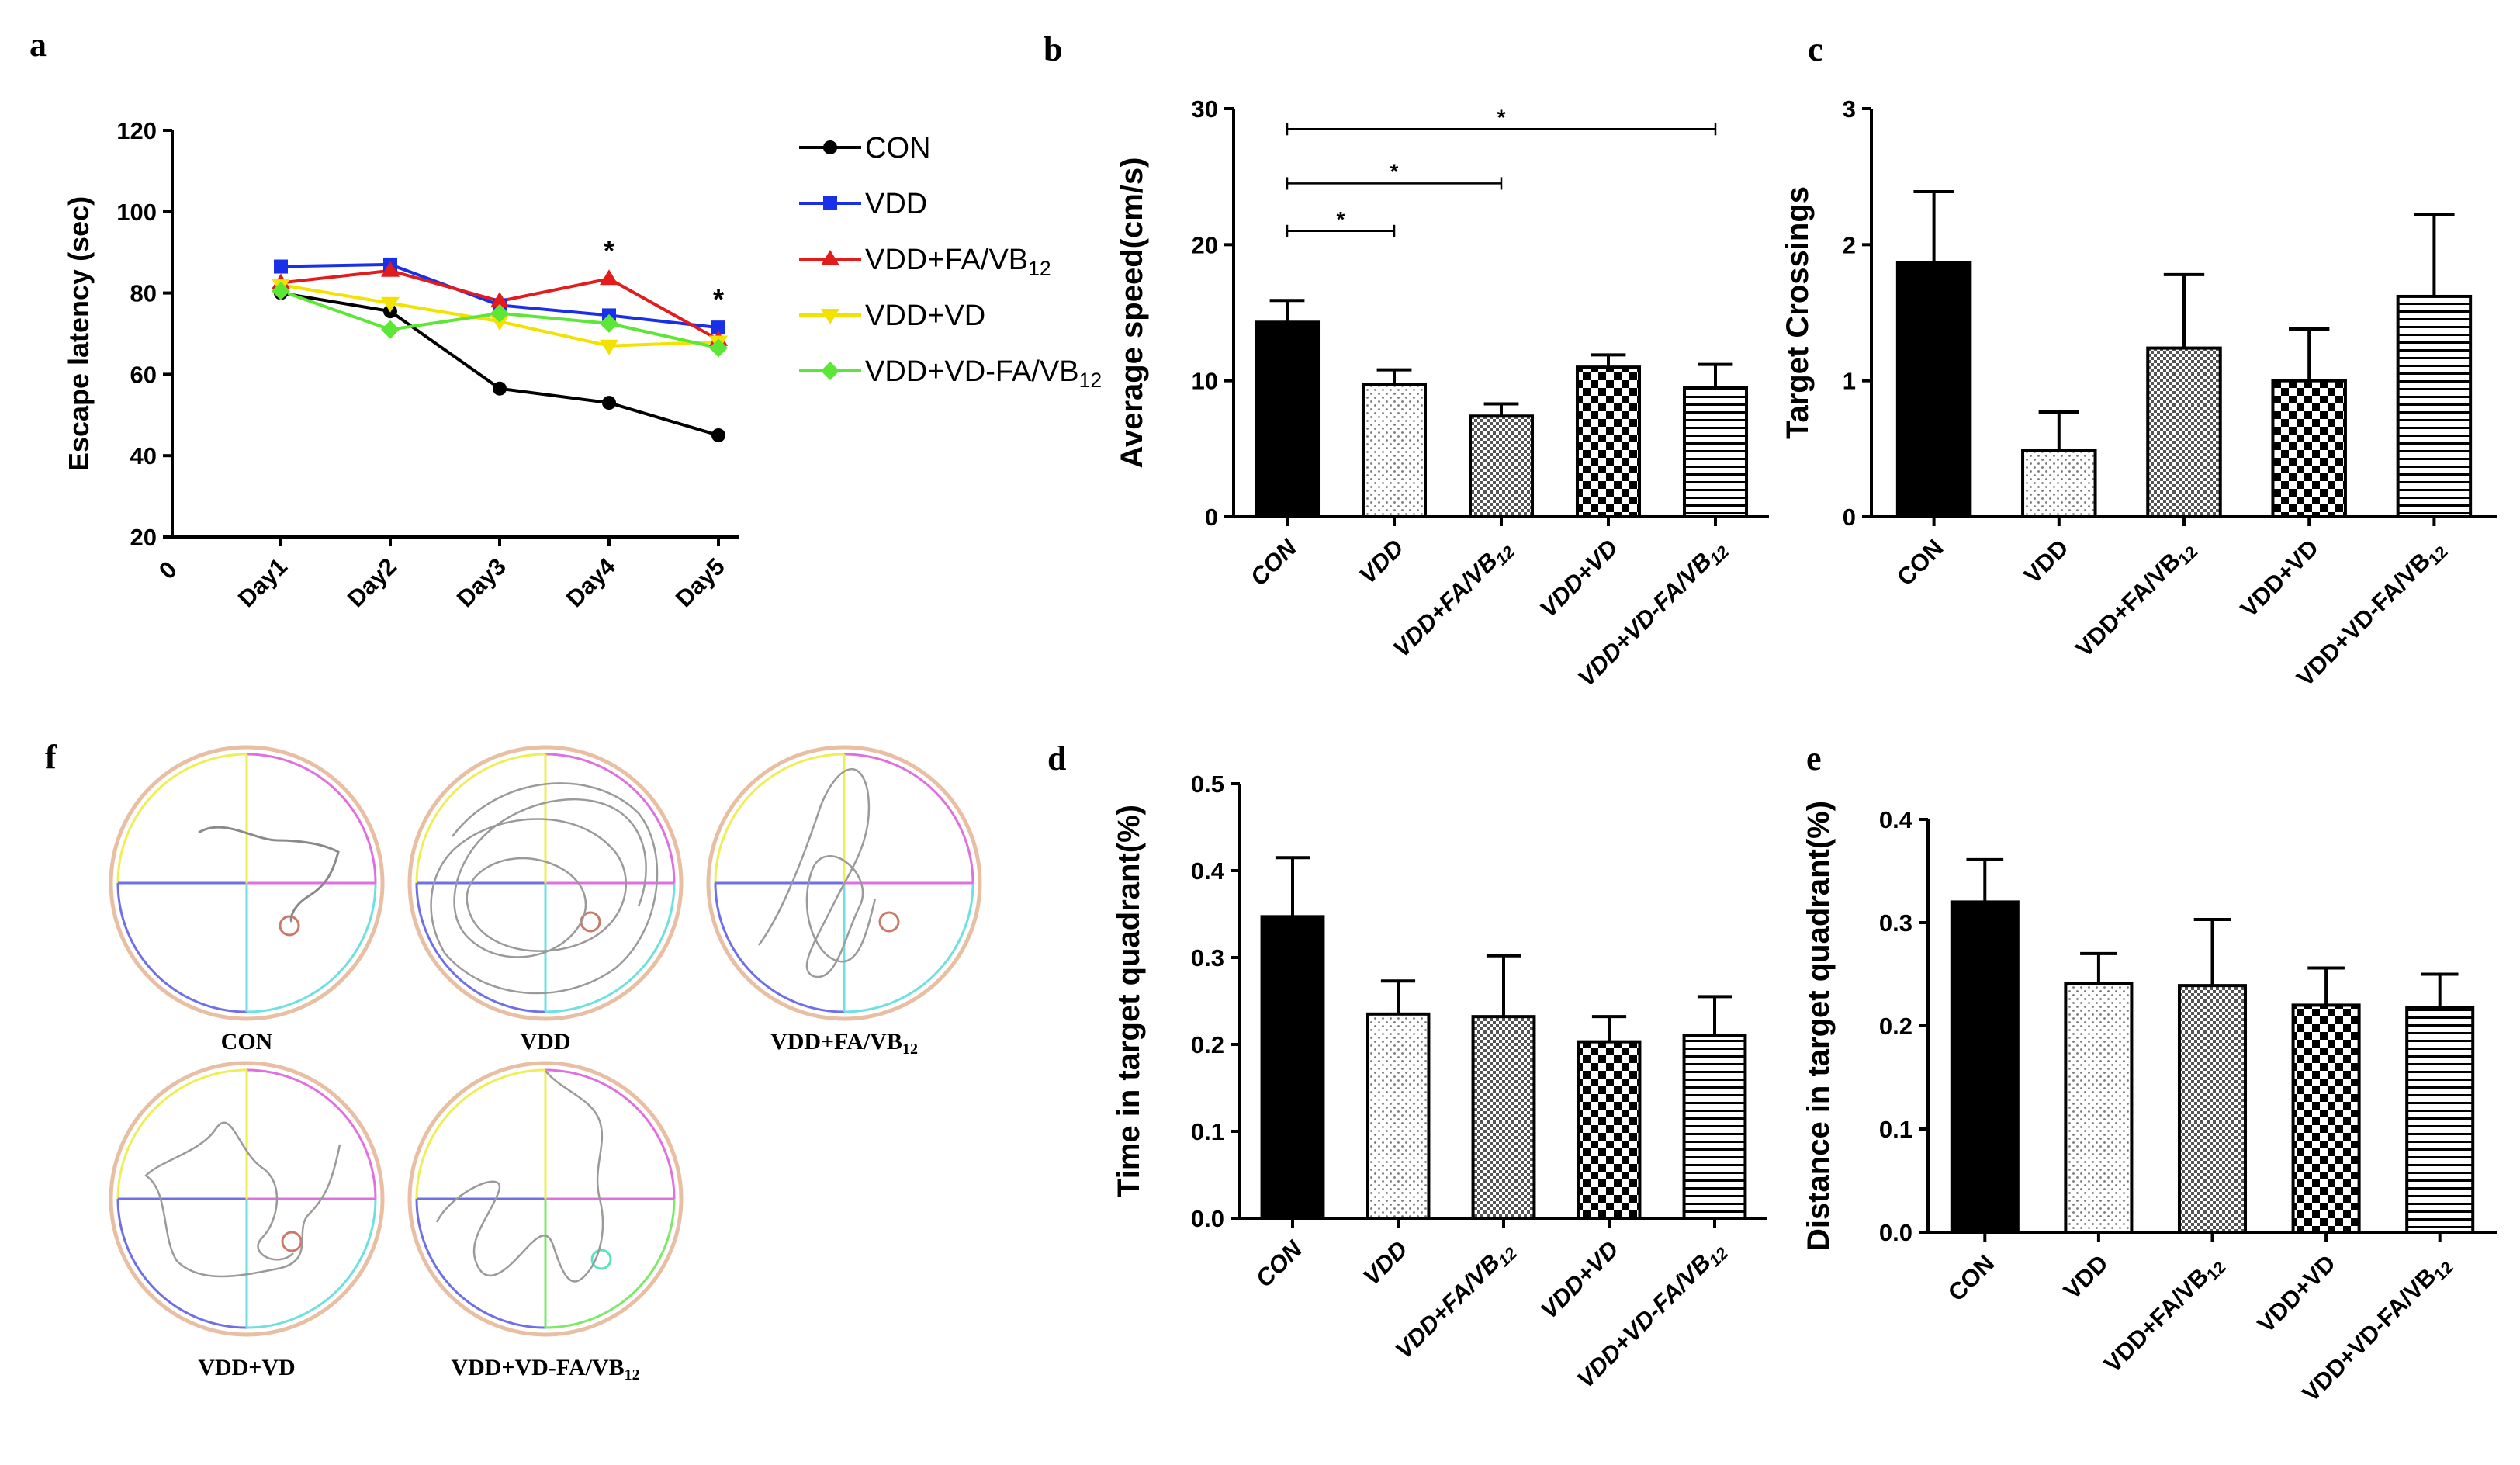 This screenshot has width=2520, height=1465. I want to click on legend-label: VDD, so click(896, 204).